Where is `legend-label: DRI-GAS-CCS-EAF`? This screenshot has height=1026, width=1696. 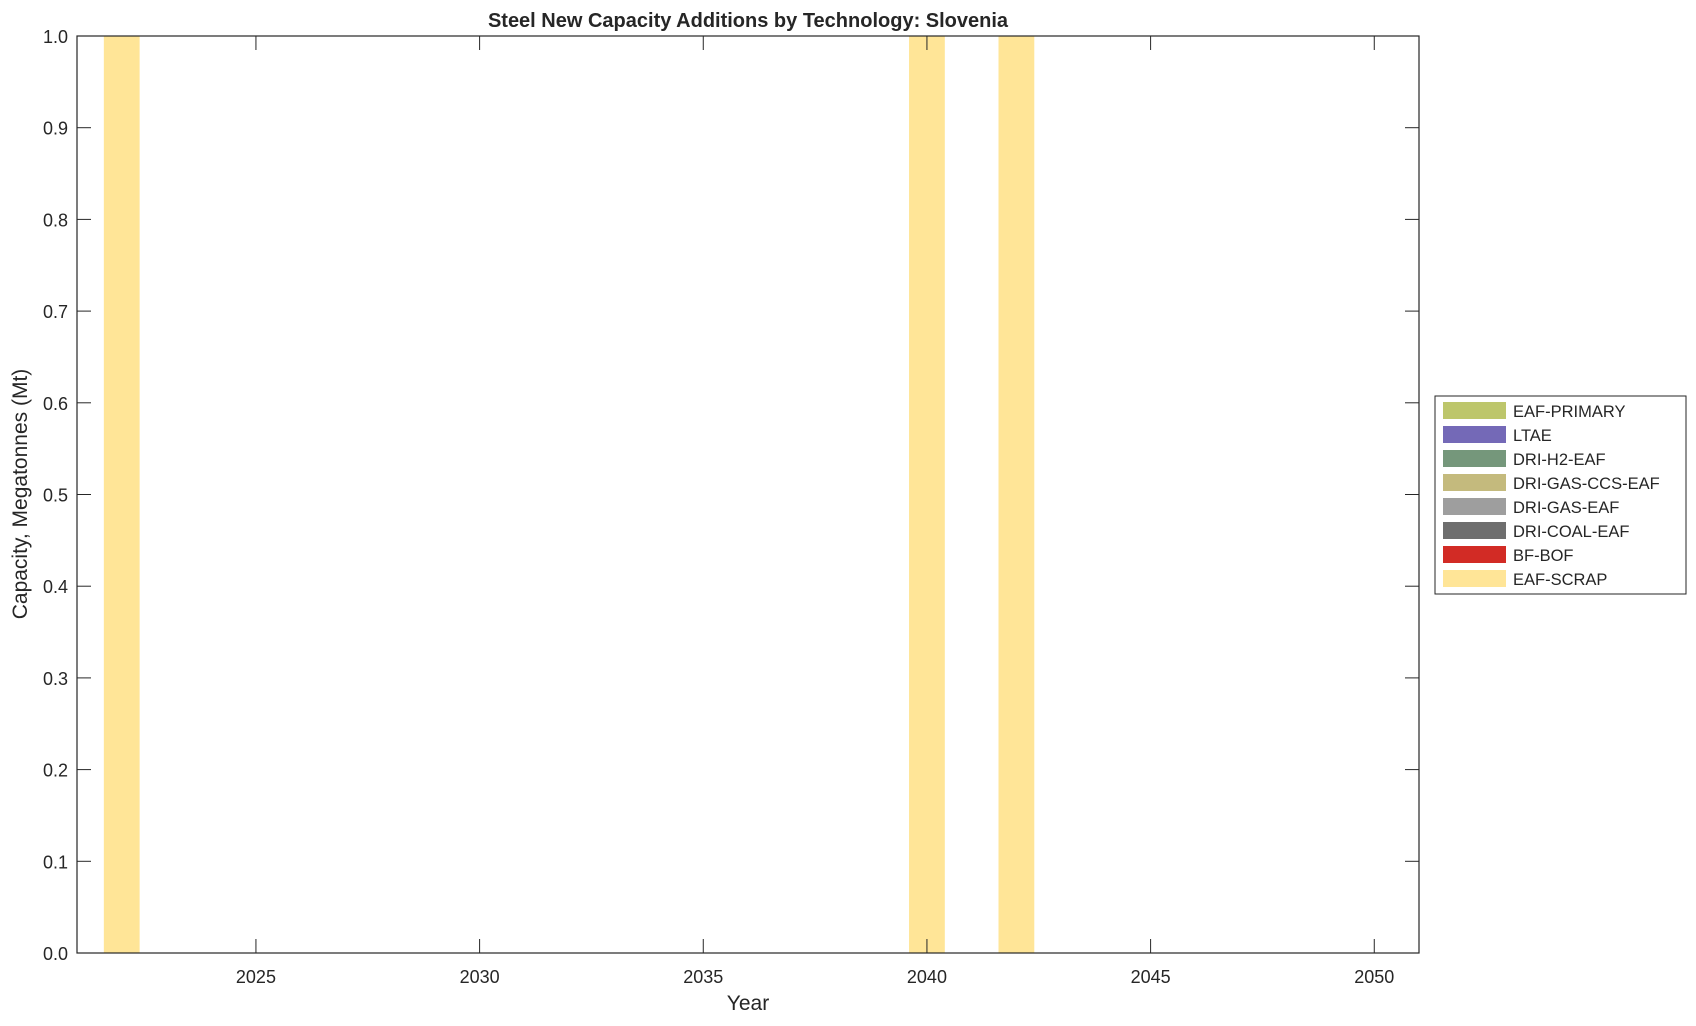 legend-label: DRI-GAS-CCS-EAF is located at coordinates (1586, 484).